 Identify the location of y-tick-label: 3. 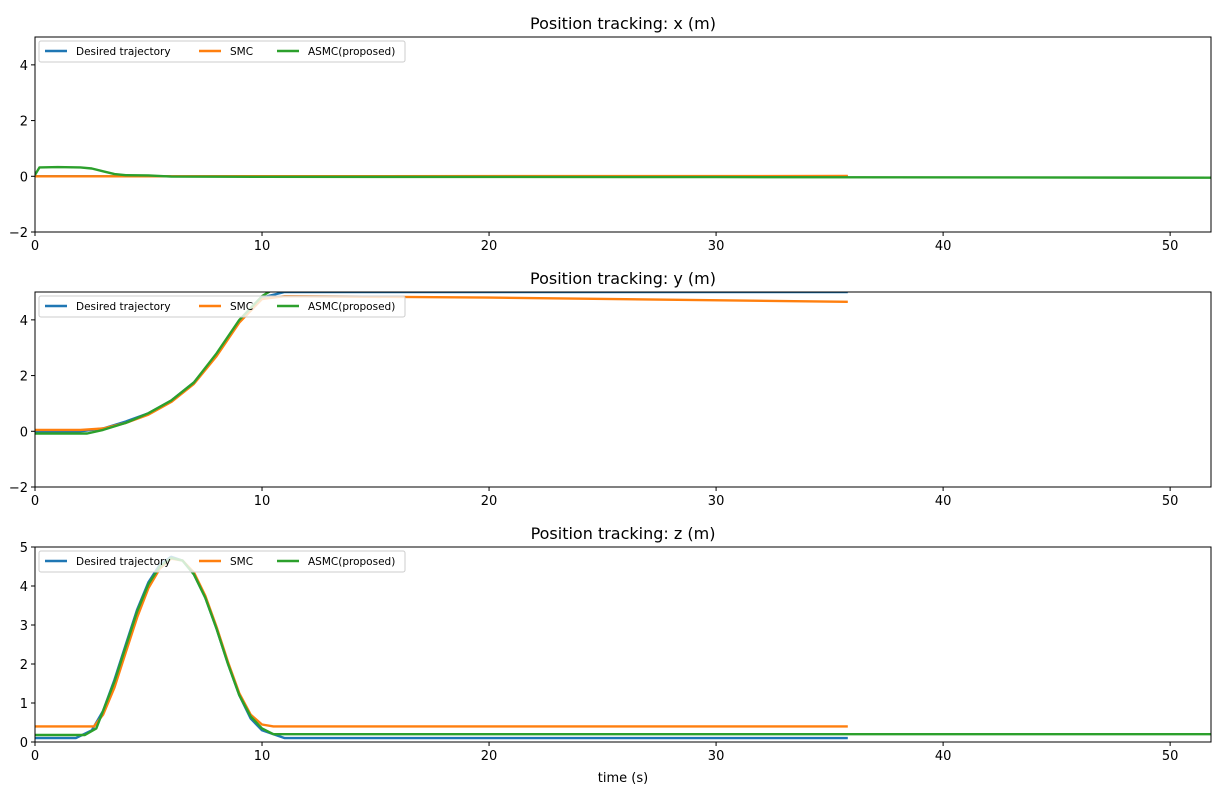
(24, 626).